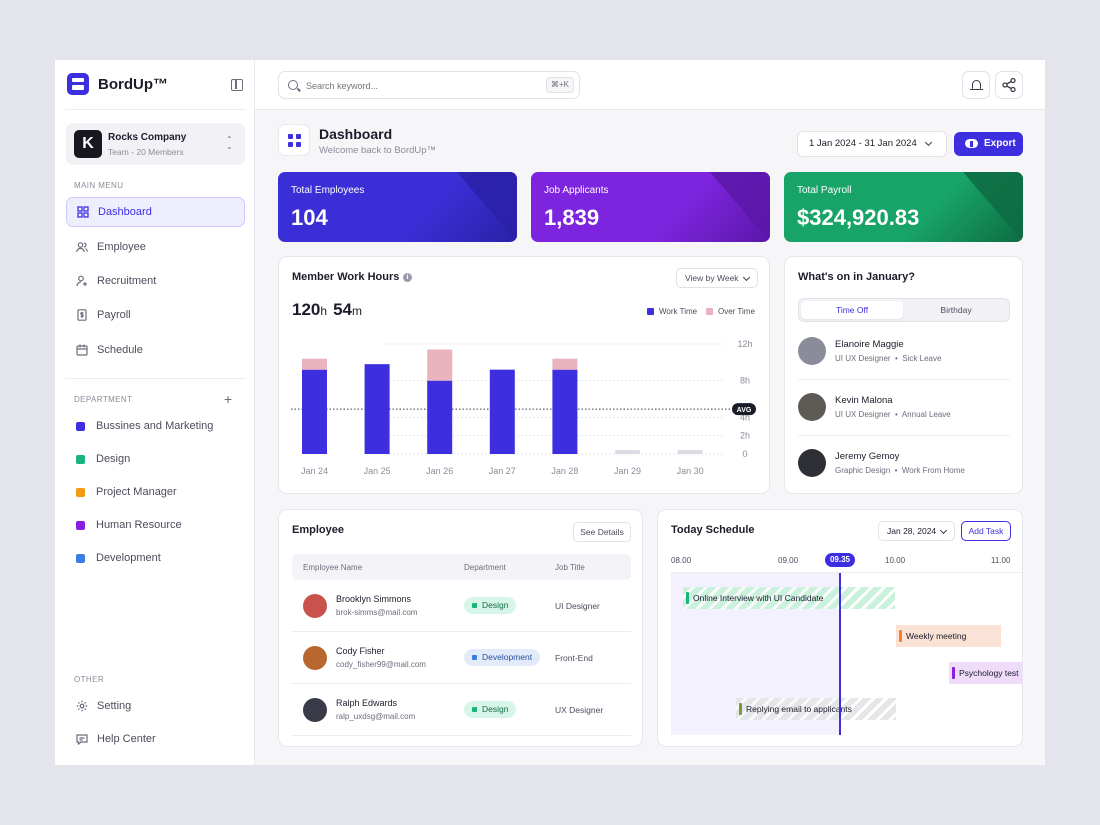 Image resolution: width=1100 pixels, height=825 pixels. Describe the element at coordinates (985, 673) in the screenshot. I see `schedule-event: Psychology test` at that location.